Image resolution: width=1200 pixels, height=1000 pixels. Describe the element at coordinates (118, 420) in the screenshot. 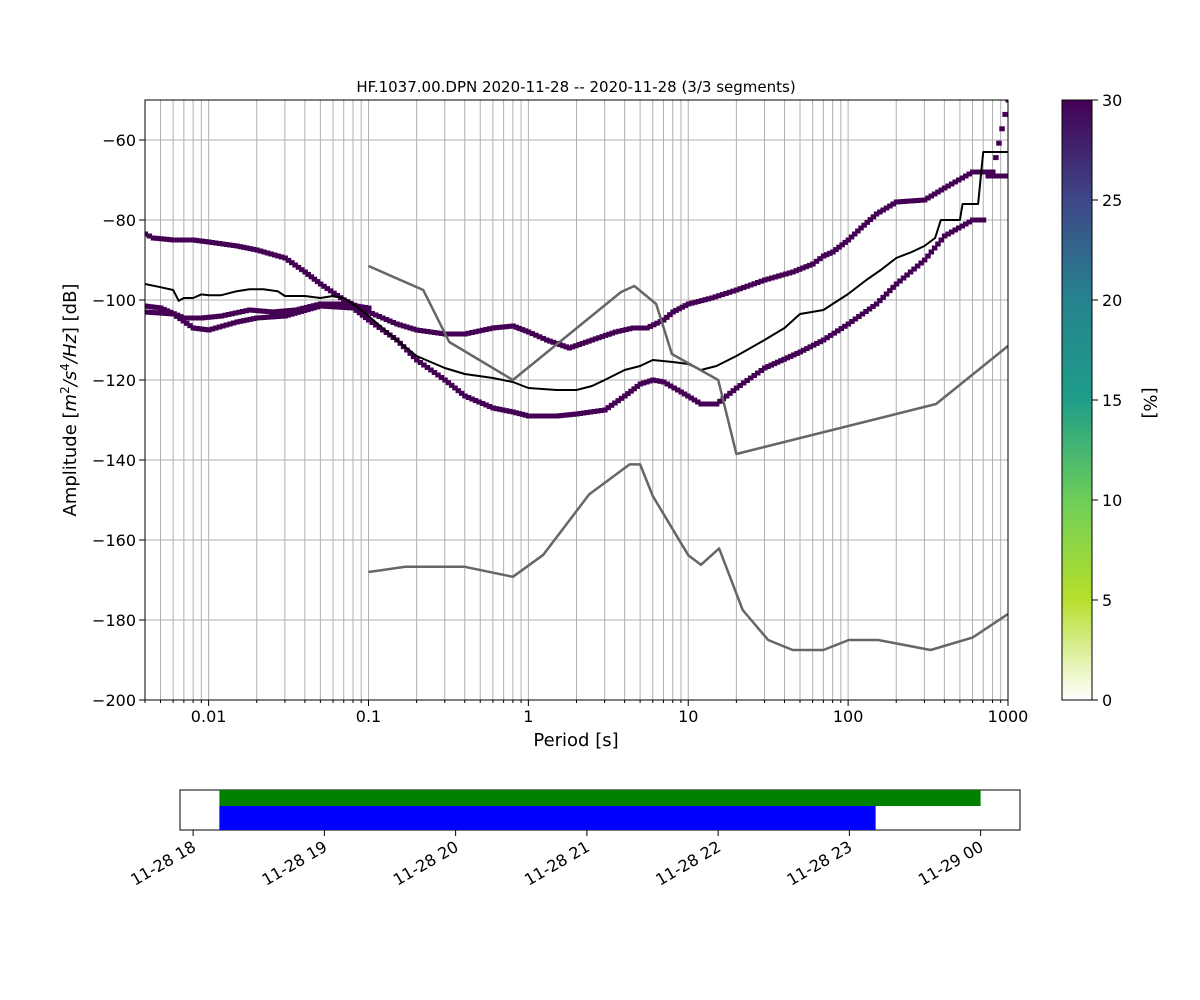

I see `y-axis-ticks: −200 −180 −160 −140 −120 −100 −80 −60` at that location.